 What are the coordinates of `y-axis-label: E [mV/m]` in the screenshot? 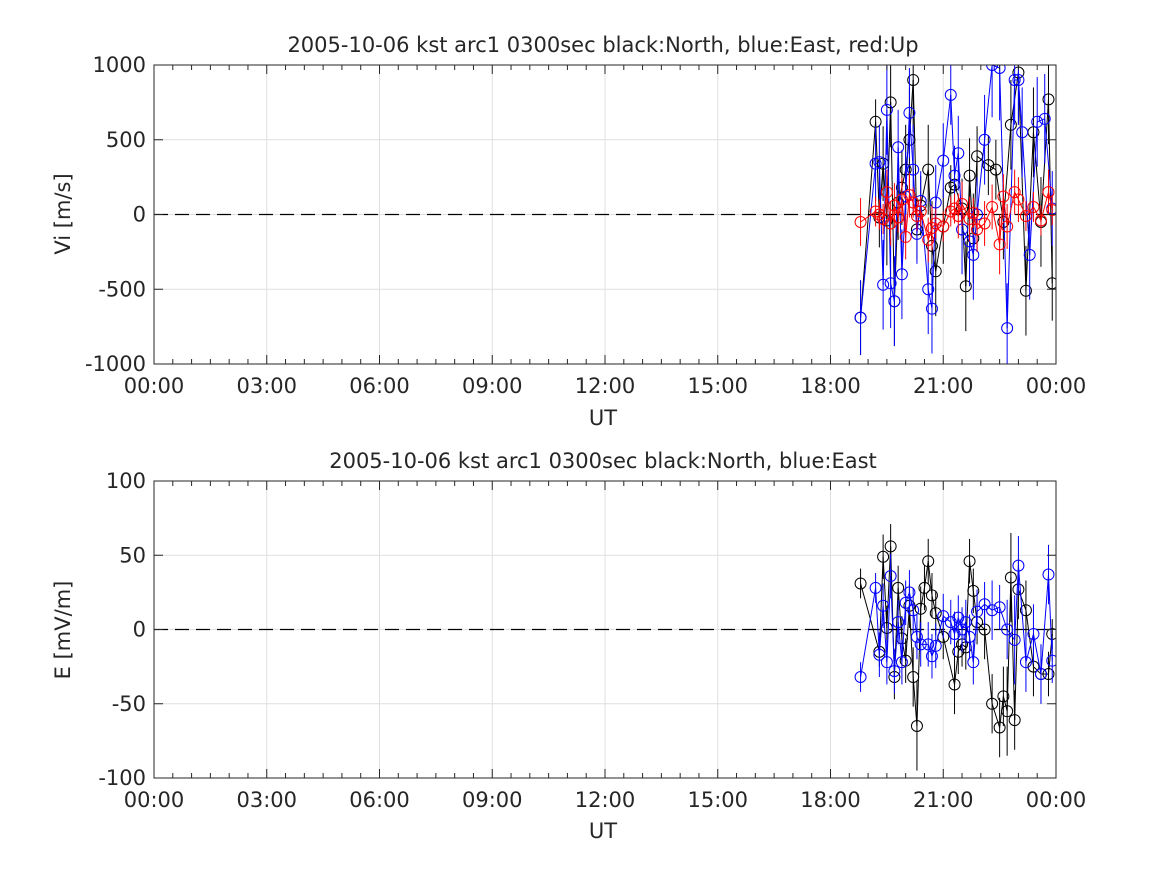 It's located at (63, 630).